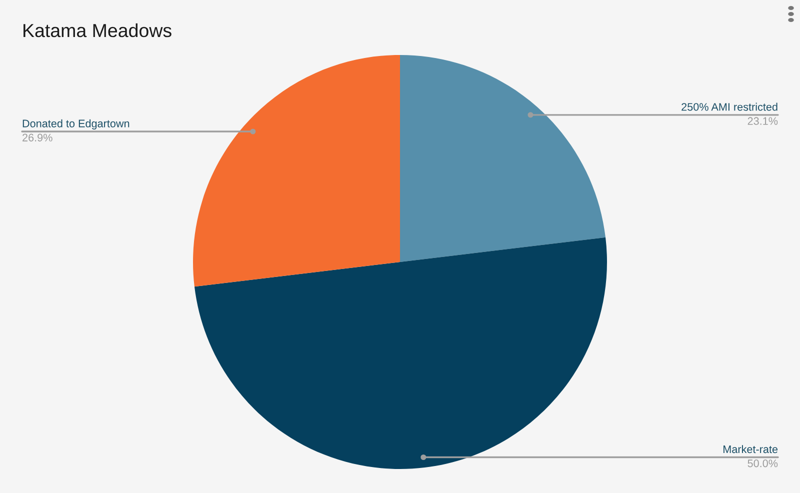 The image size is (800, 493). I want to click on slice-label: Market-rate, so click(751, 449).